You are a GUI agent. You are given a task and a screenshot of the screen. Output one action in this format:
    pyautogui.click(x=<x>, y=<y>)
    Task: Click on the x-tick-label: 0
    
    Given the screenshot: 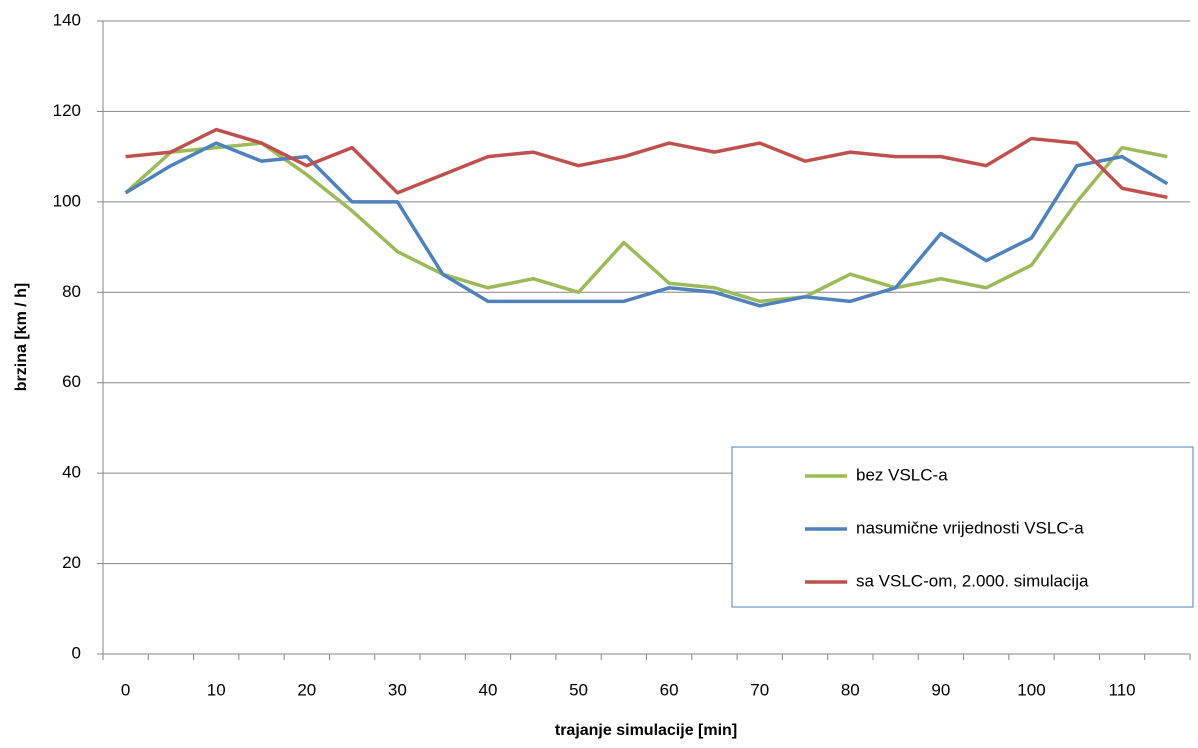 What is the action you would take?
    pyautogui.click(x=125, y=689)
    